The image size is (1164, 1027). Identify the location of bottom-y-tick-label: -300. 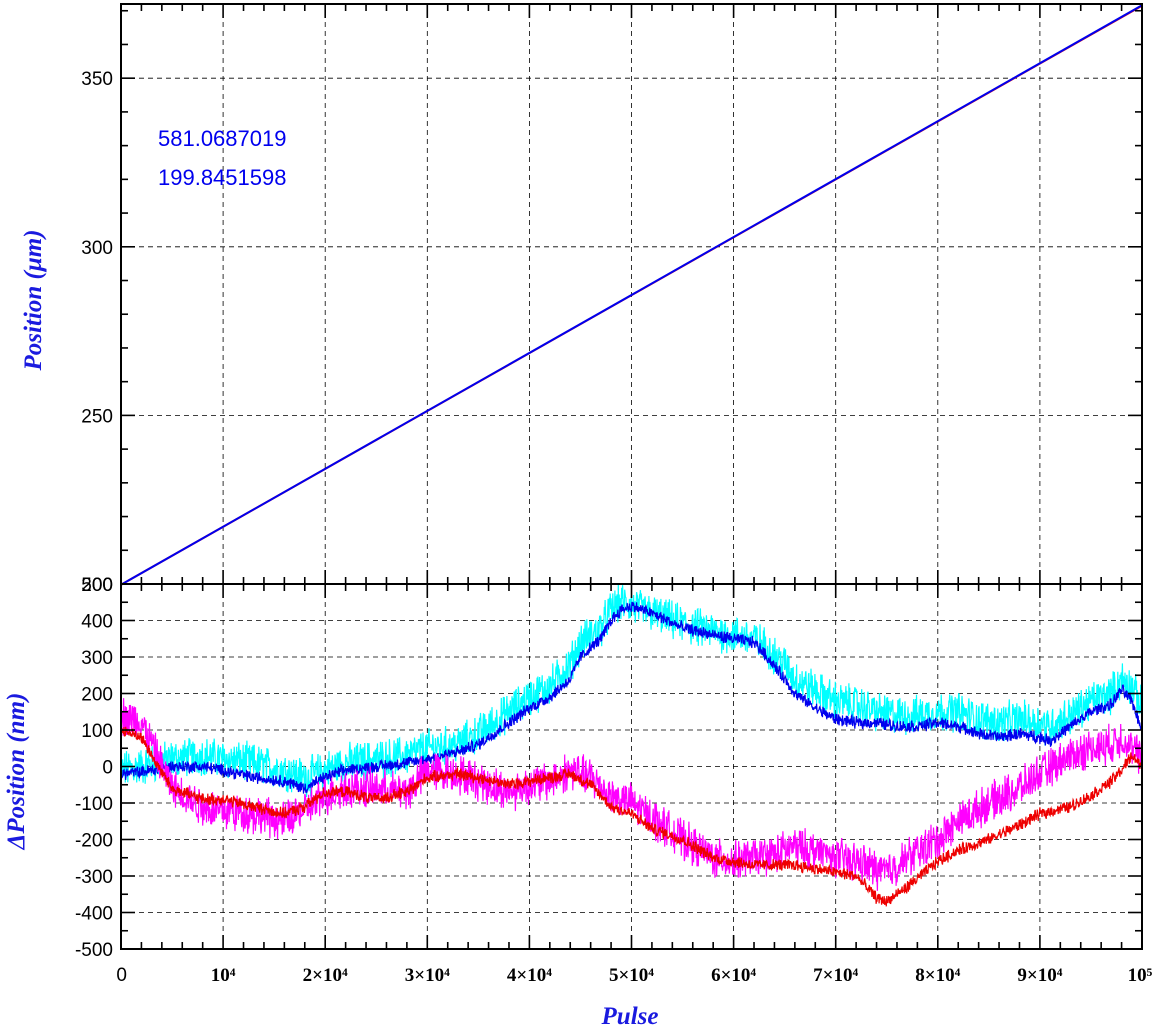
(94, 877).